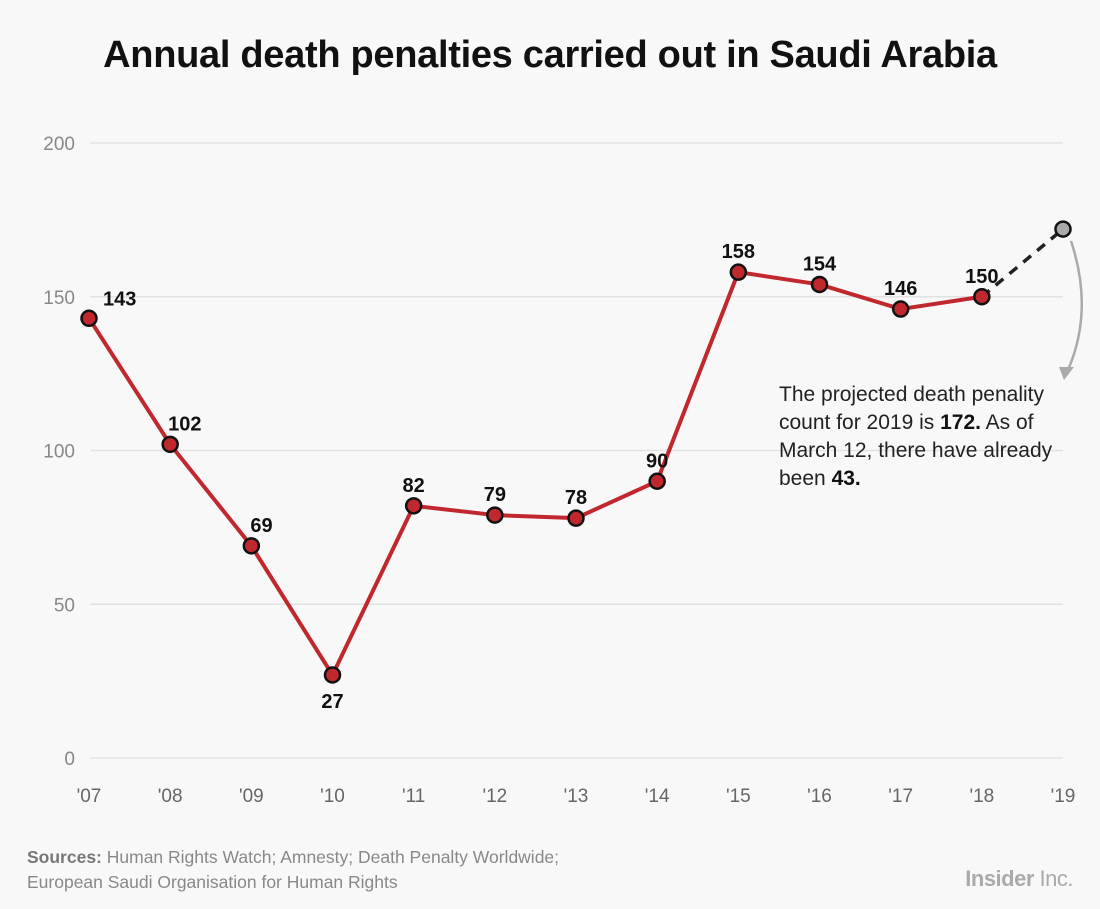 This screenshot has height=909, width=1100. Describe the element at coordinates (1066, 373) in the screenshot. I see `annotation-arrowhead` at that location.